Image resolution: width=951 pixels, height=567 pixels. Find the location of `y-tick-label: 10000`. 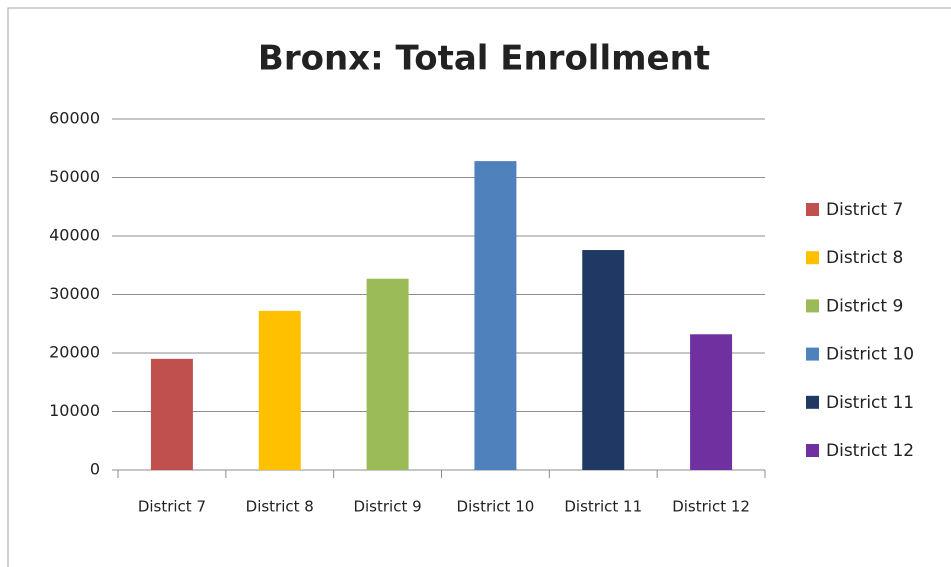

y-tick-label: 10000 is located at coordinates (74, 410).